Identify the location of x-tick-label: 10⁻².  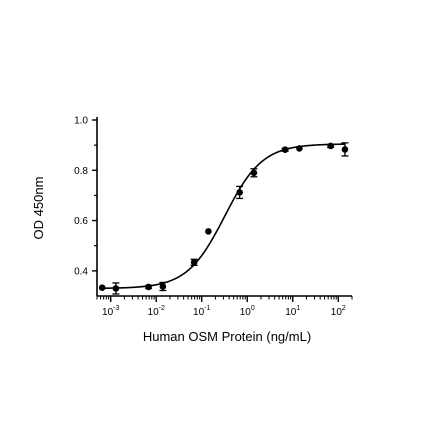
(156, 311).